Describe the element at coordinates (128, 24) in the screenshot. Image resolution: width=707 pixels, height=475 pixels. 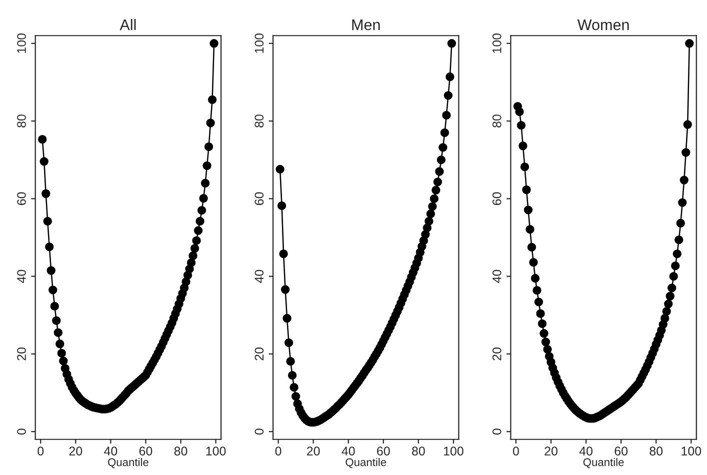
I see `chart-title: All` at that location.